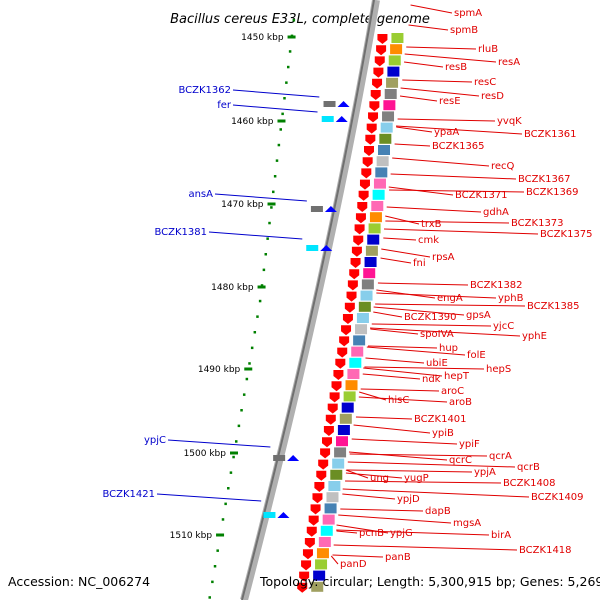 This screenshot has height=600, width=600. What do you see at coordinates (534, 336) in the screenshot?
I see `gene-label: yphE` at bounding box center [534, 336].